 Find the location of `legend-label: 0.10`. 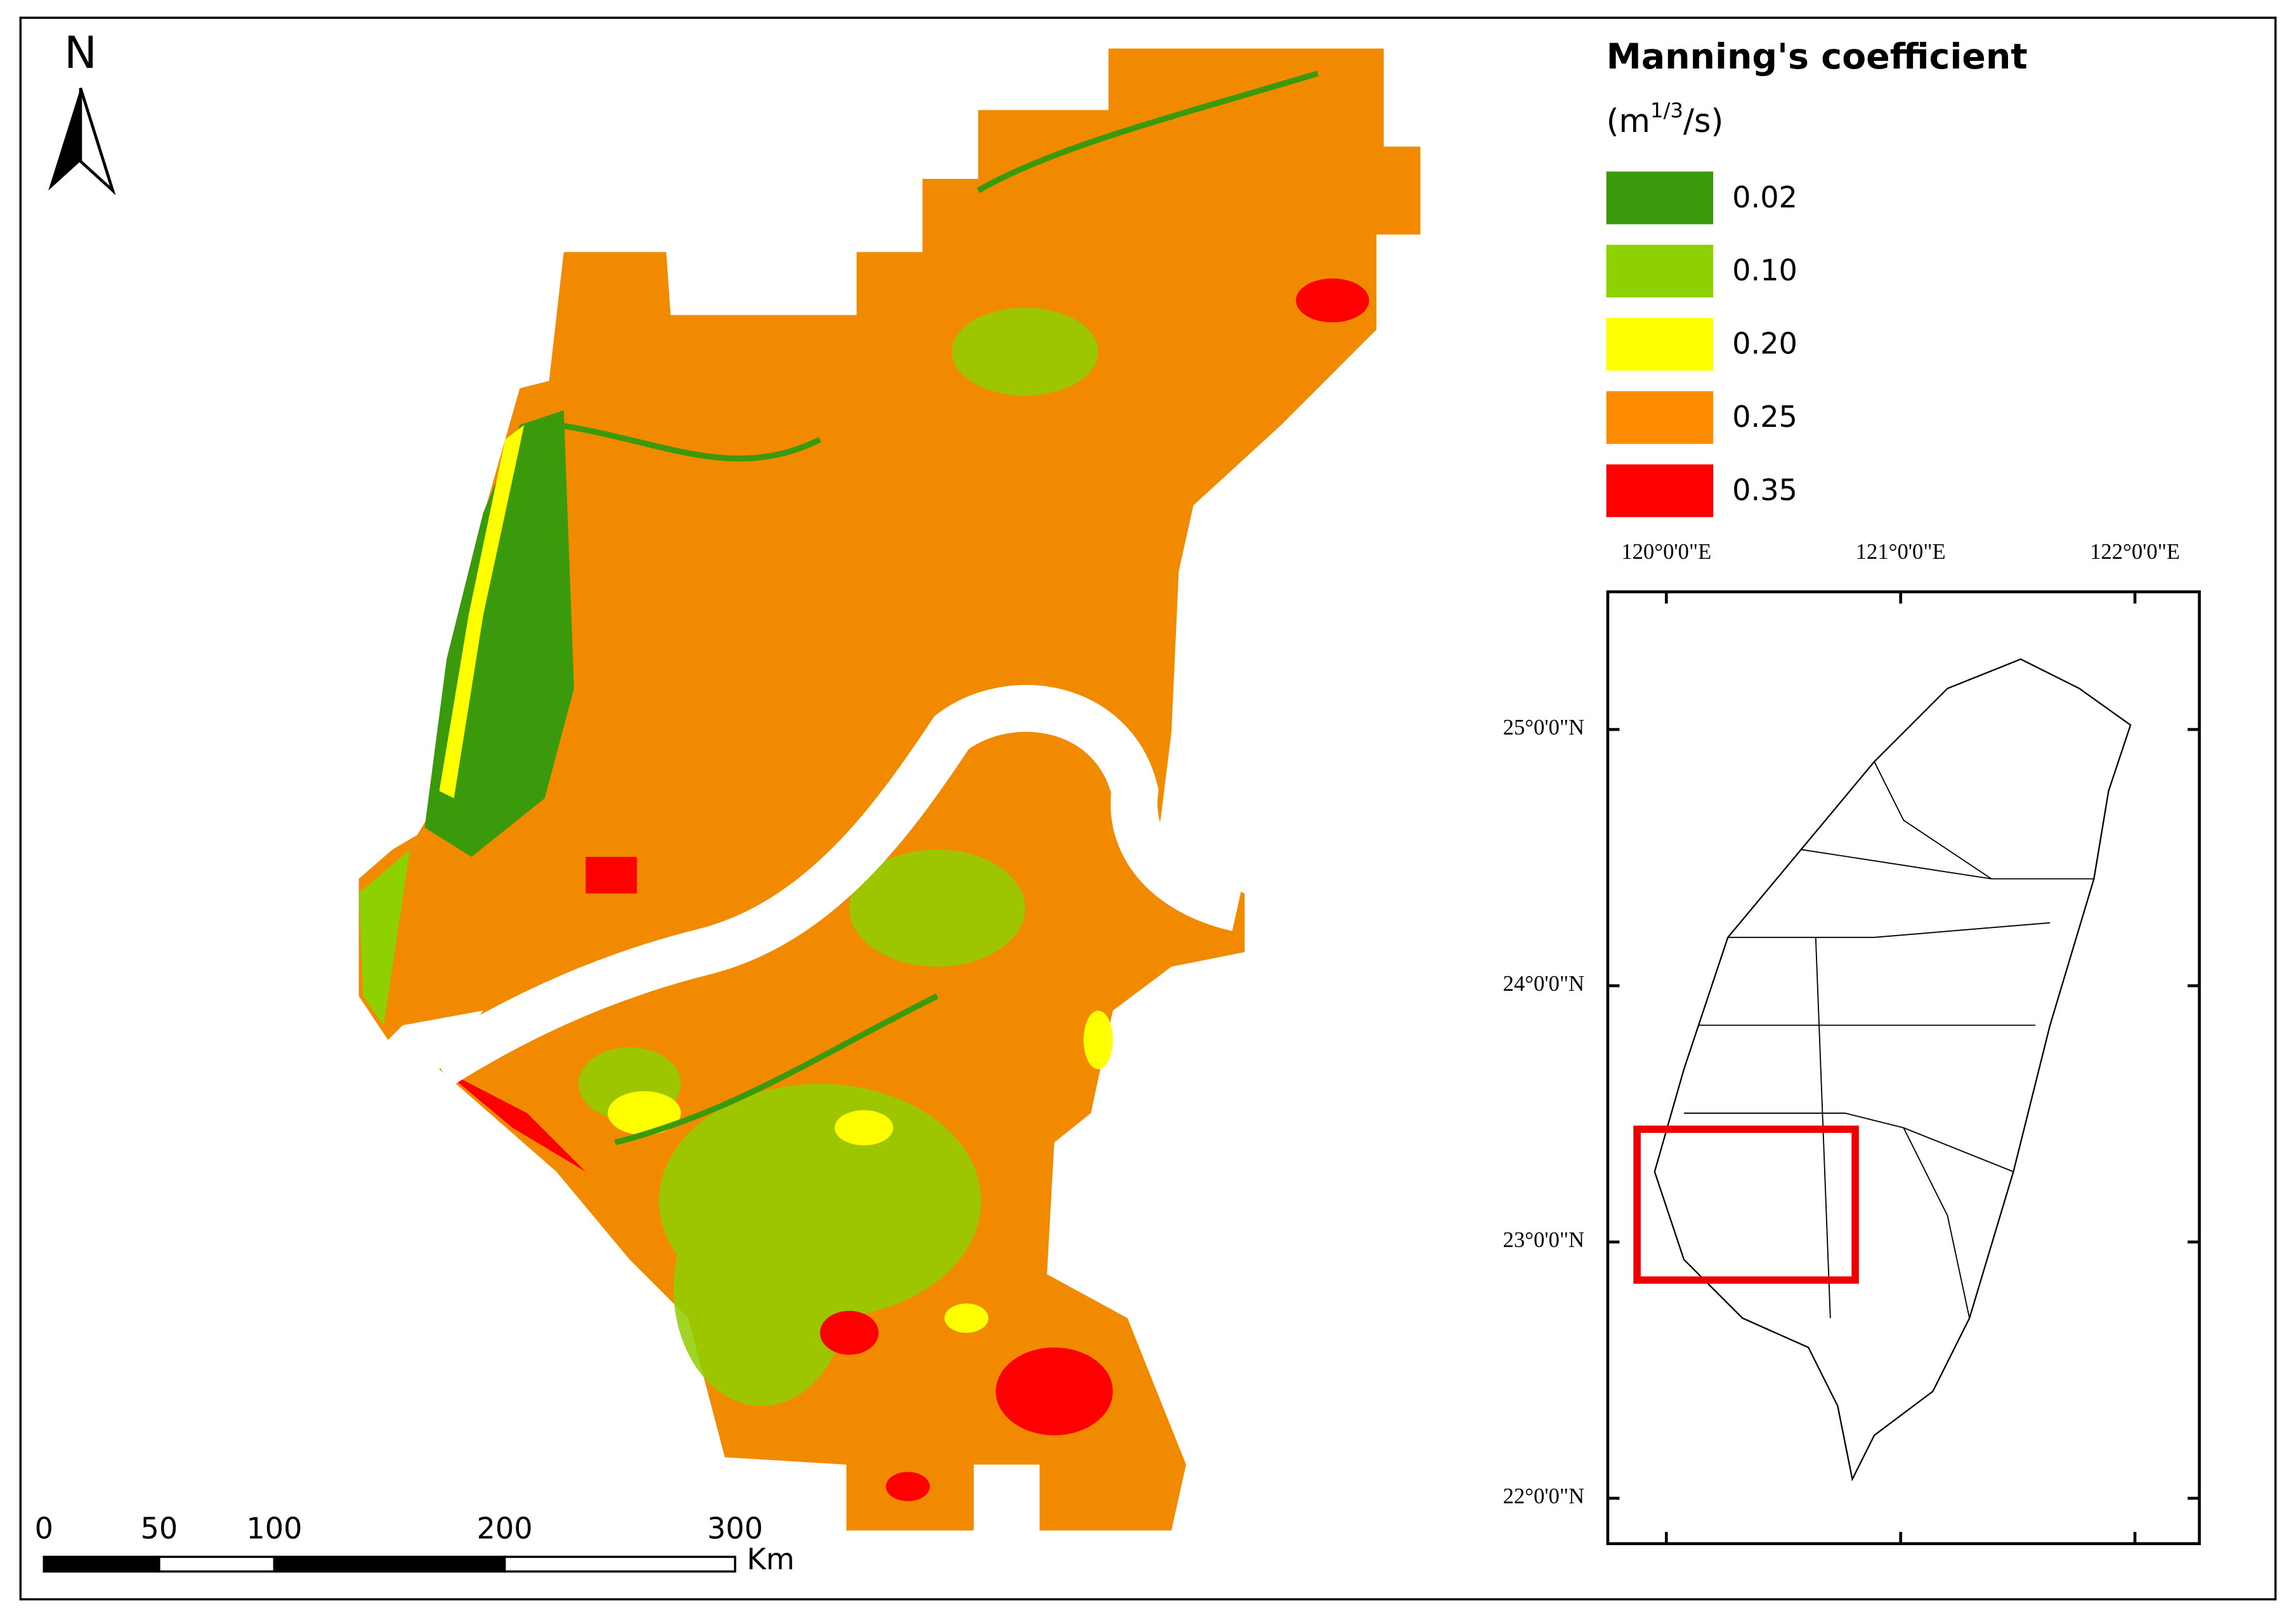

legend-label: 0.10 is located at coordinates (1765, 270).